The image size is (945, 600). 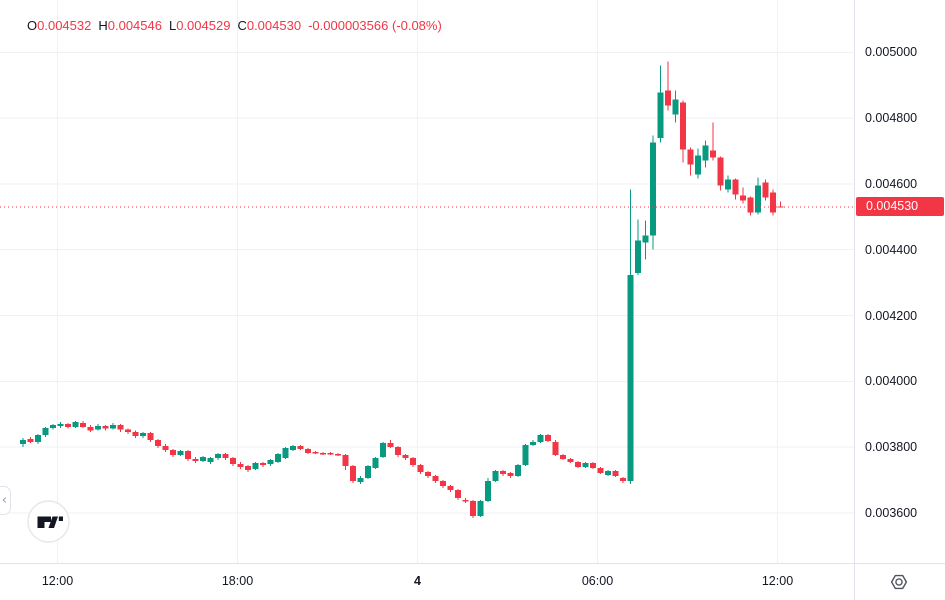 I want to click on high-value: 0.004546, so click(x=134, y=25).